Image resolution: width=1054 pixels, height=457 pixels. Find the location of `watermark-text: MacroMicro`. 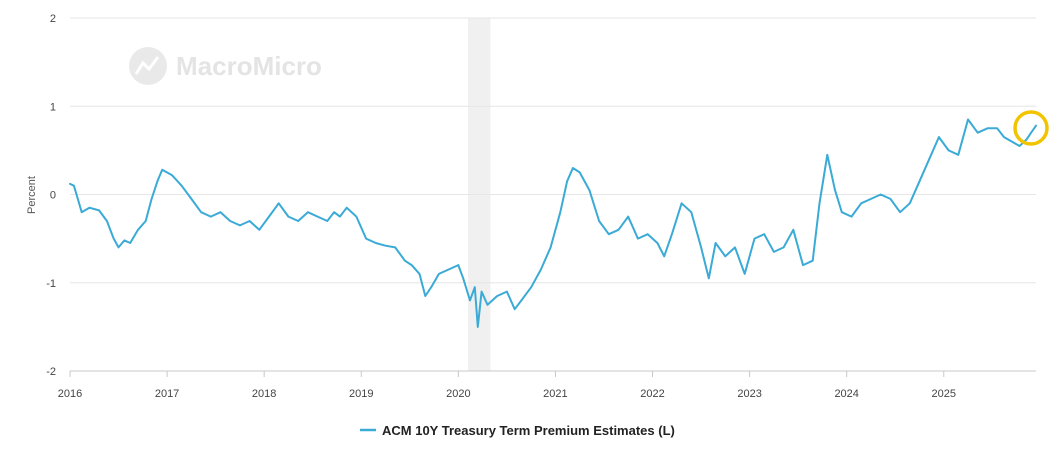

watermark-text: MacroMicro is located at coordinates (249, 66).